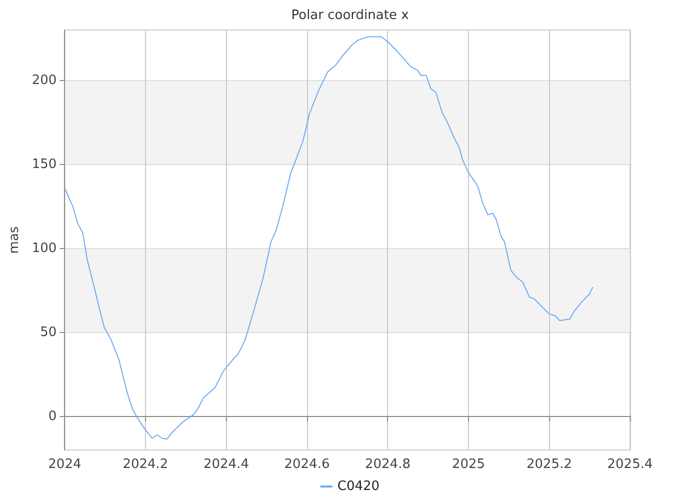  I want to click on x-tick-label: 2025.4, so click(630, 464).